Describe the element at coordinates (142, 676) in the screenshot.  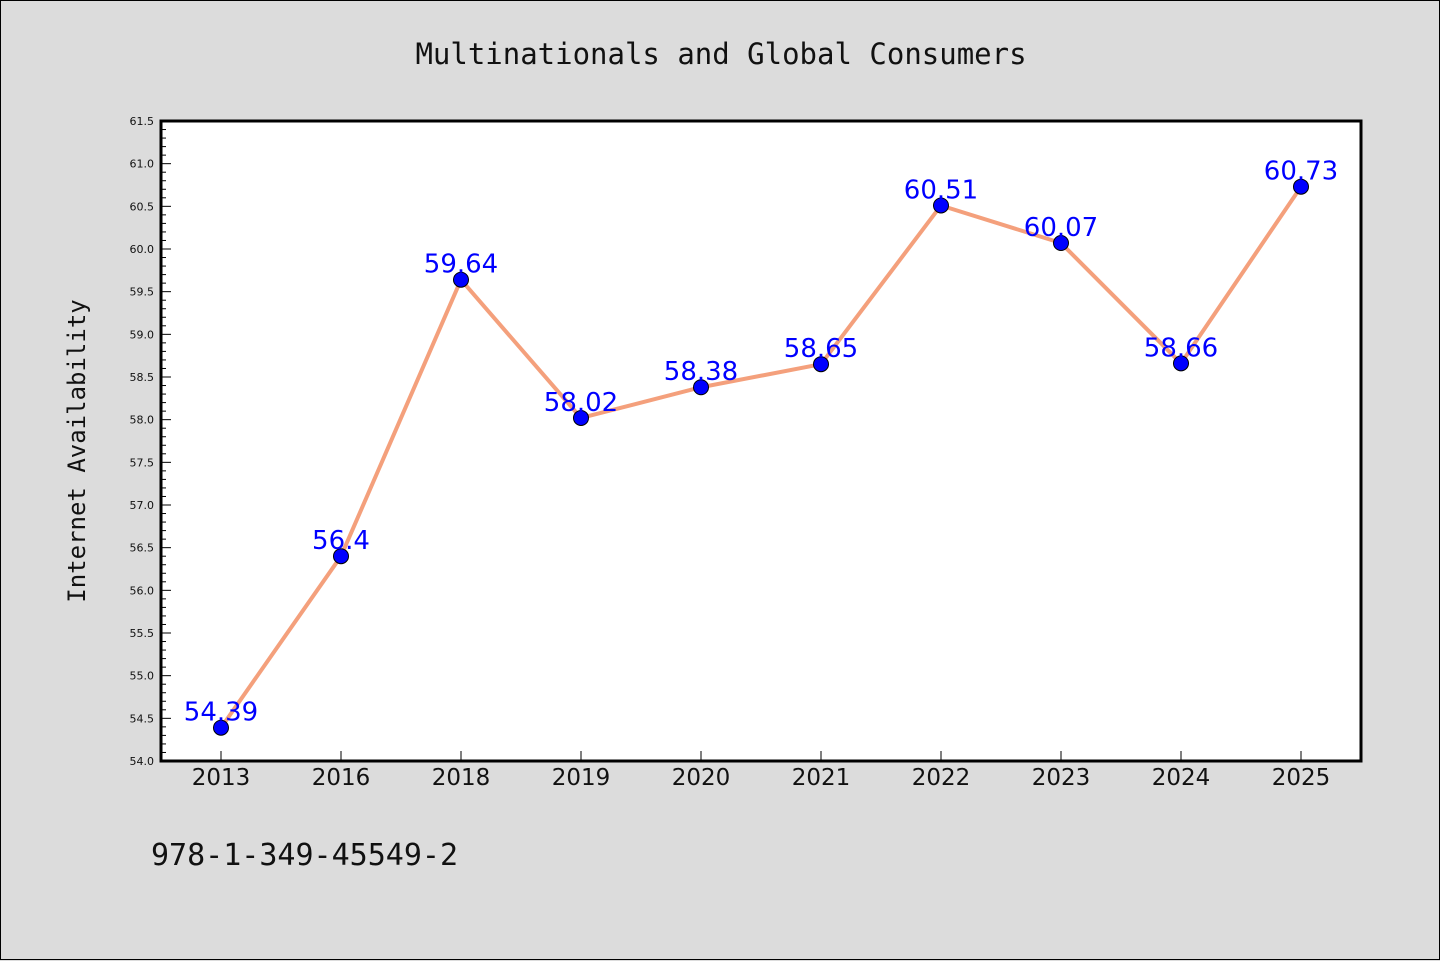
I see `y-tick-label: 55.0` at that location.